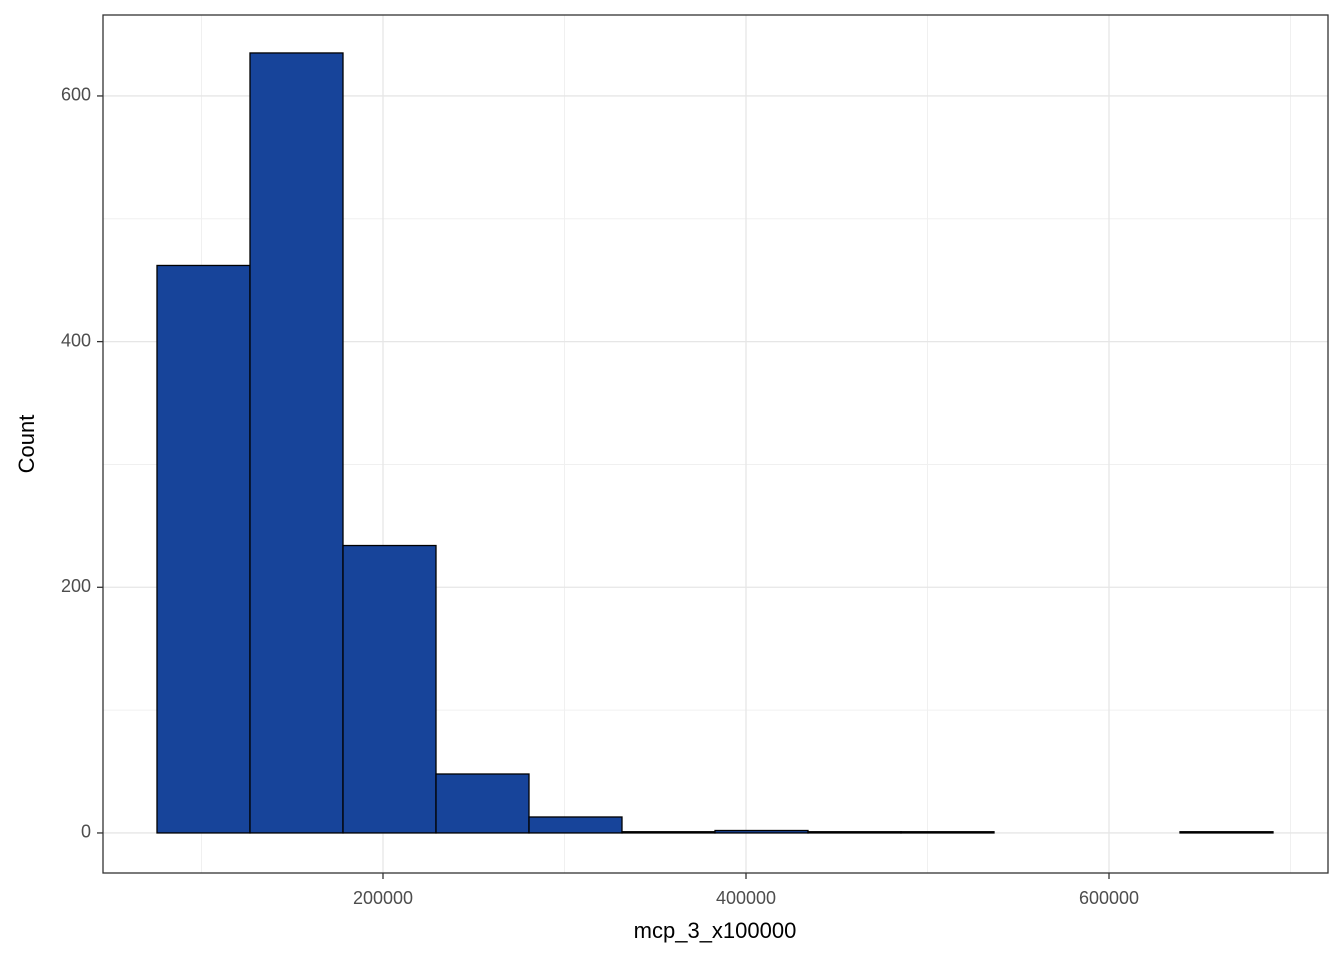  Describe the element at coordinates (86, 832) in the screenshot. I see `y-tick-label: 0` at that location.